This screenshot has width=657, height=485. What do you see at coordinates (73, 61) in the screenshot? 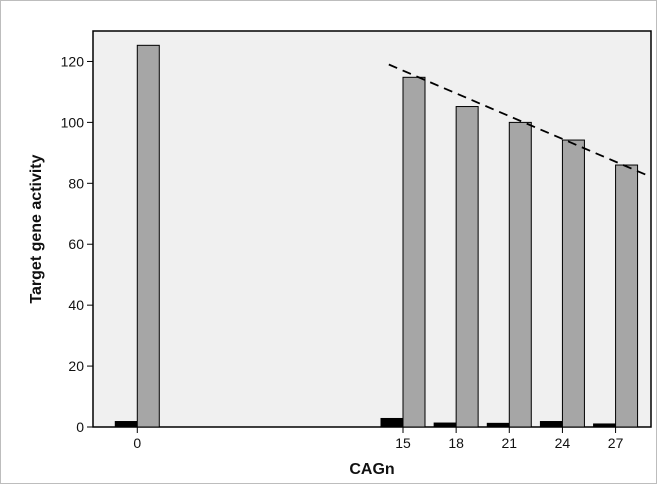
I see `y-tick-label-120: 120` at bounding box center [73, 61].